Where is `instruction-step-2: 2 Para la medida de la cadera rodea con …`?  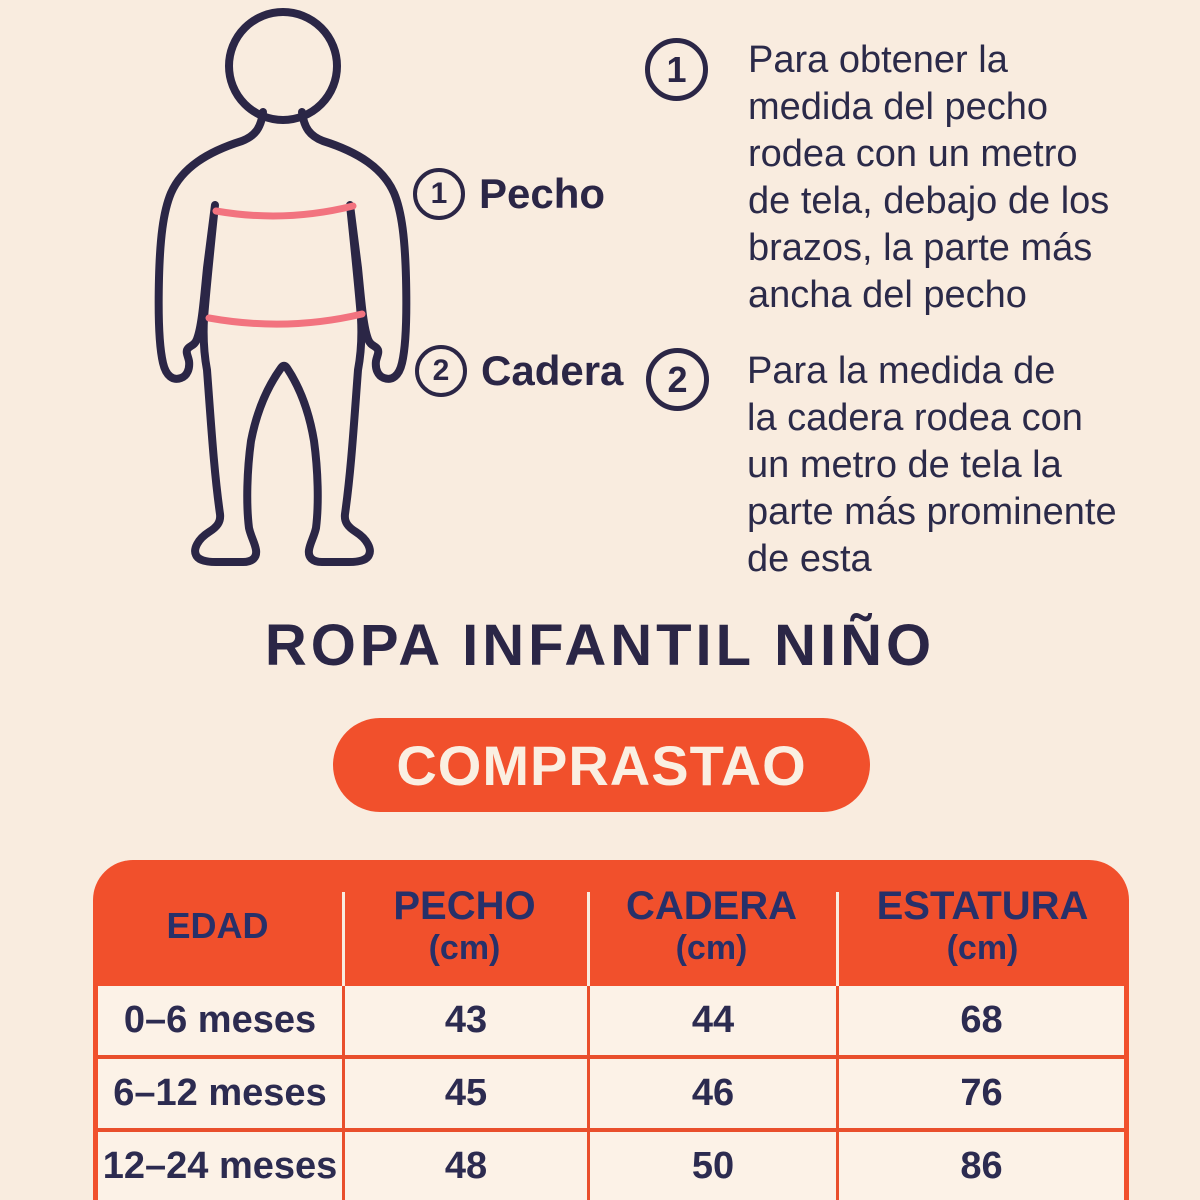 instruction-step-2: 2 Para la medida de la cadera rodea con … is located at coordinates (923, 465).